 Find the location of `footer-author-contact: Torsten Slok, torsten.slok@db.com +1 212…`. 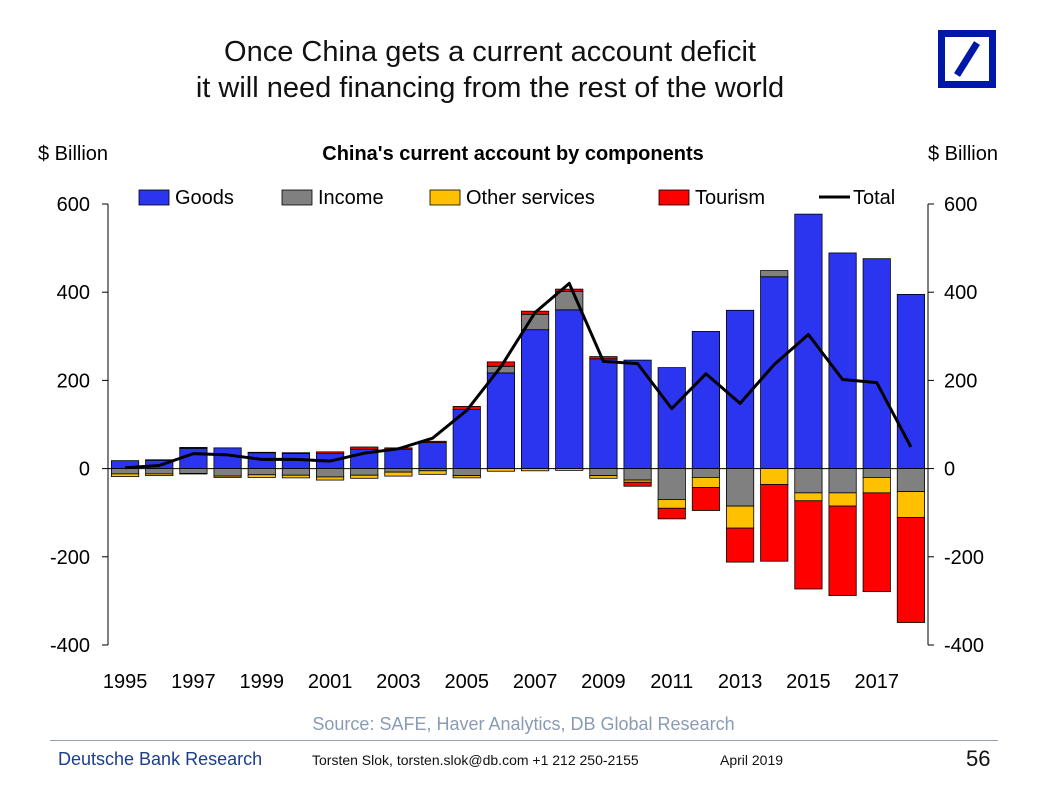

footer-author-contact: Torsten Slok, torsten.slok@db.com +1 212… is located at coordinates (475, 760).